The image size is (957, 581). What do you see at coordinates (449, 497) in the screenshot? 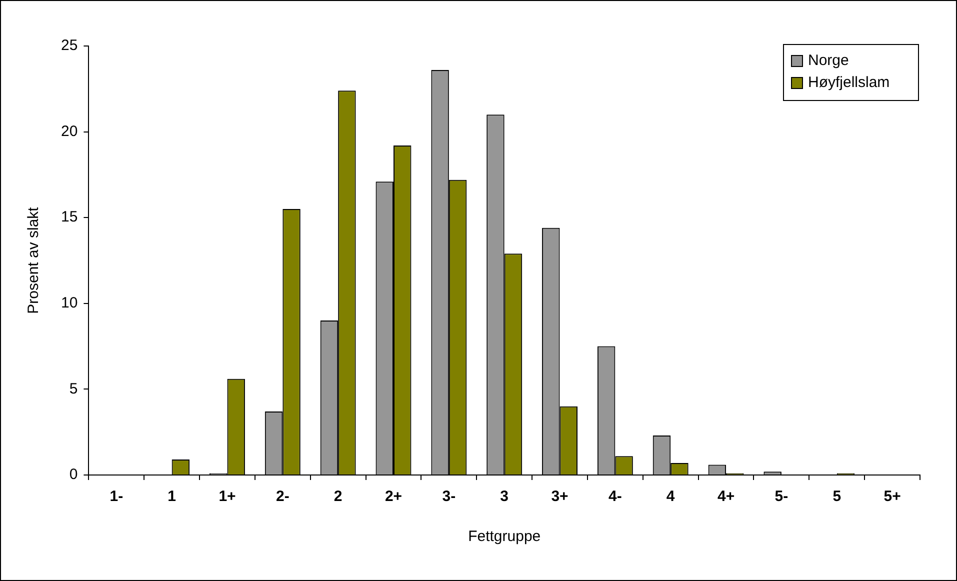
I see `x-tick-label: 3-` at bounding box center [449, 497].